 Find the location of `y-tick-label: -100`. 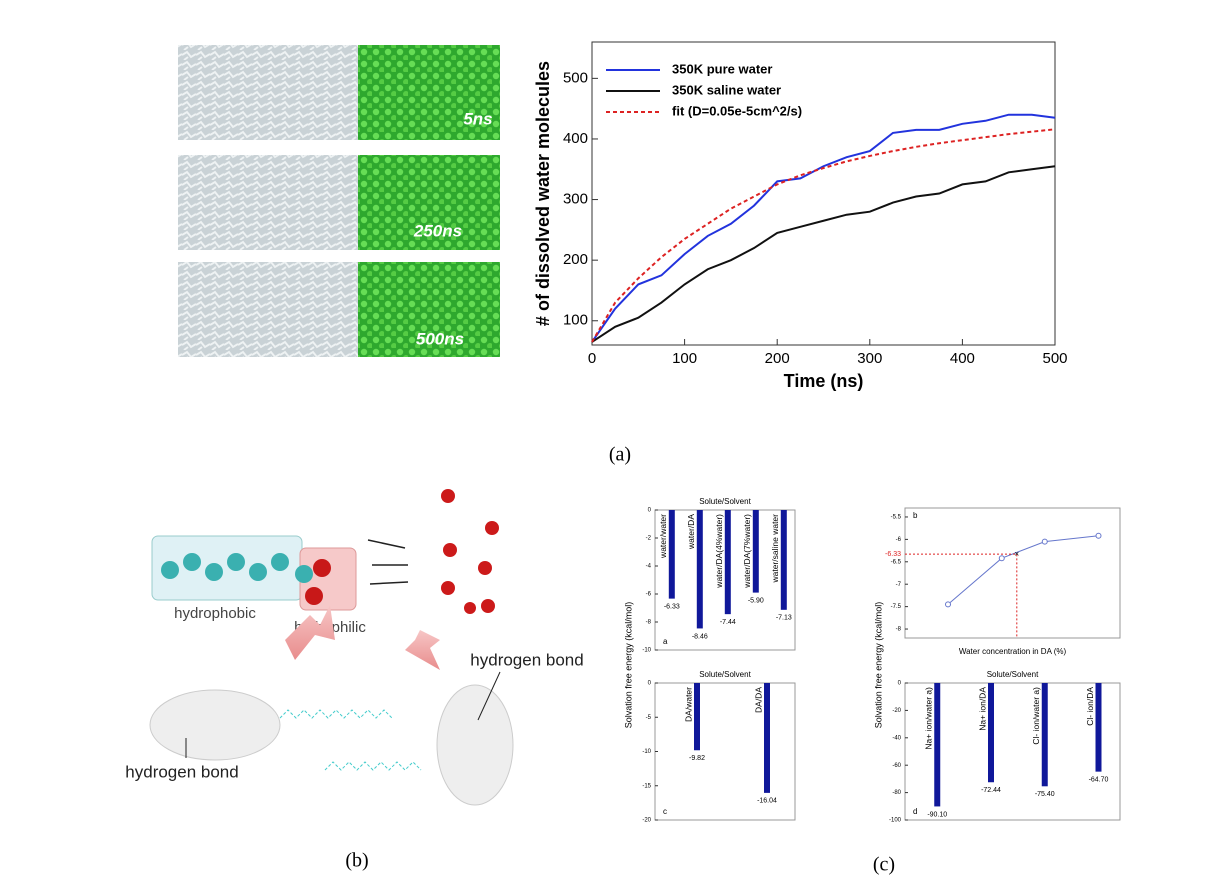

y-tick-label: -100 is located at coordinates (895, 821).